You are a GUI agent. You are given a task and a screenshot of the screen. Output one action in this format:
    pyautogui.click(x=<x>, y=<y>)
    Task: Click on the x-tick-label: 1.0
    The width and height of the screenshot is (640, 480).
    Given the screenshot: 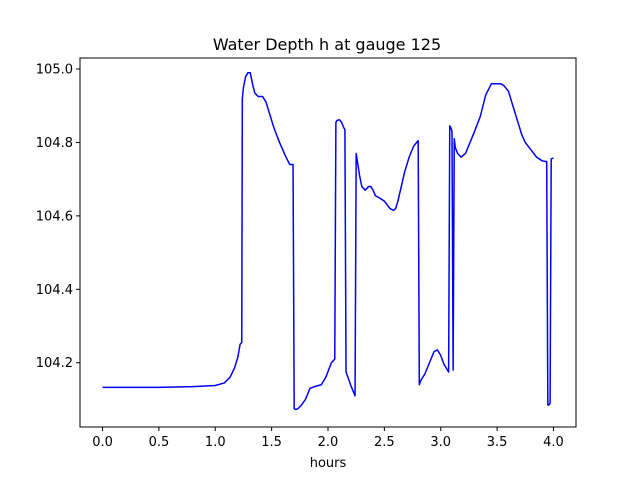 What is the action you would take?
    pyautogui.click(x=215, y=442)
    